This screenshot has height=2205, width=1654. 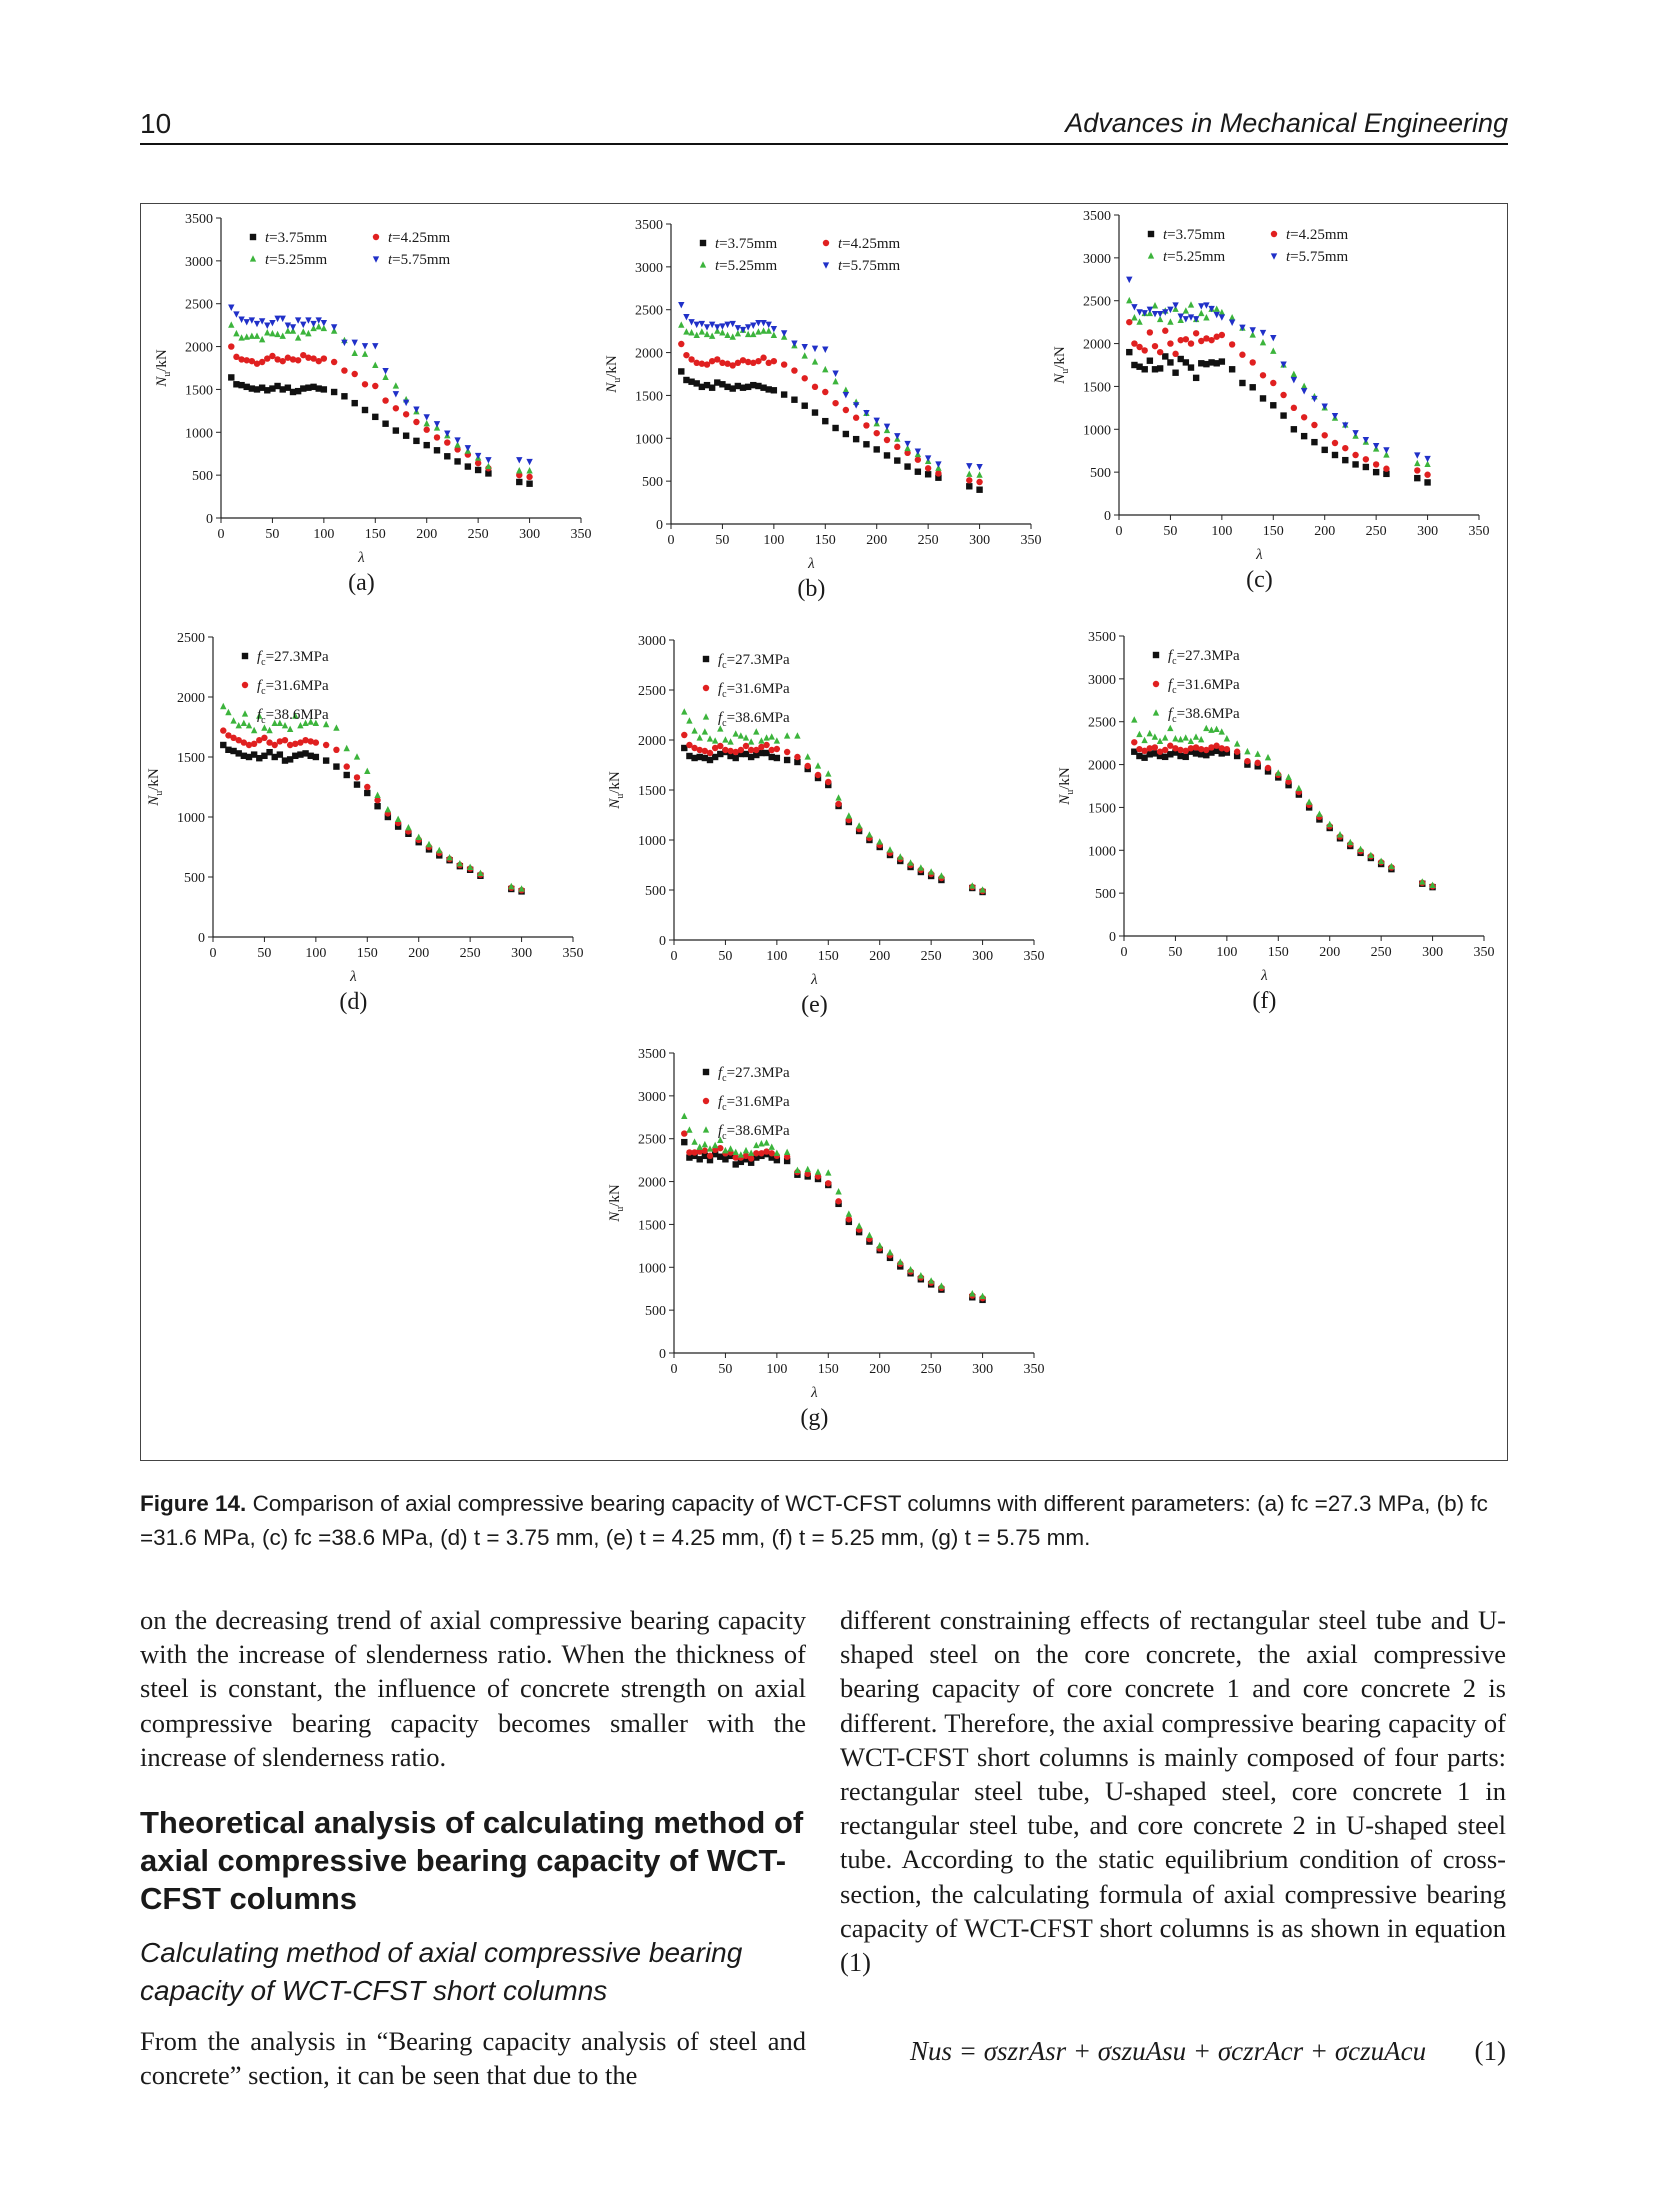 I want to click on legend-label-1: fc=31.6MPa, so click(x=754, y=1103).